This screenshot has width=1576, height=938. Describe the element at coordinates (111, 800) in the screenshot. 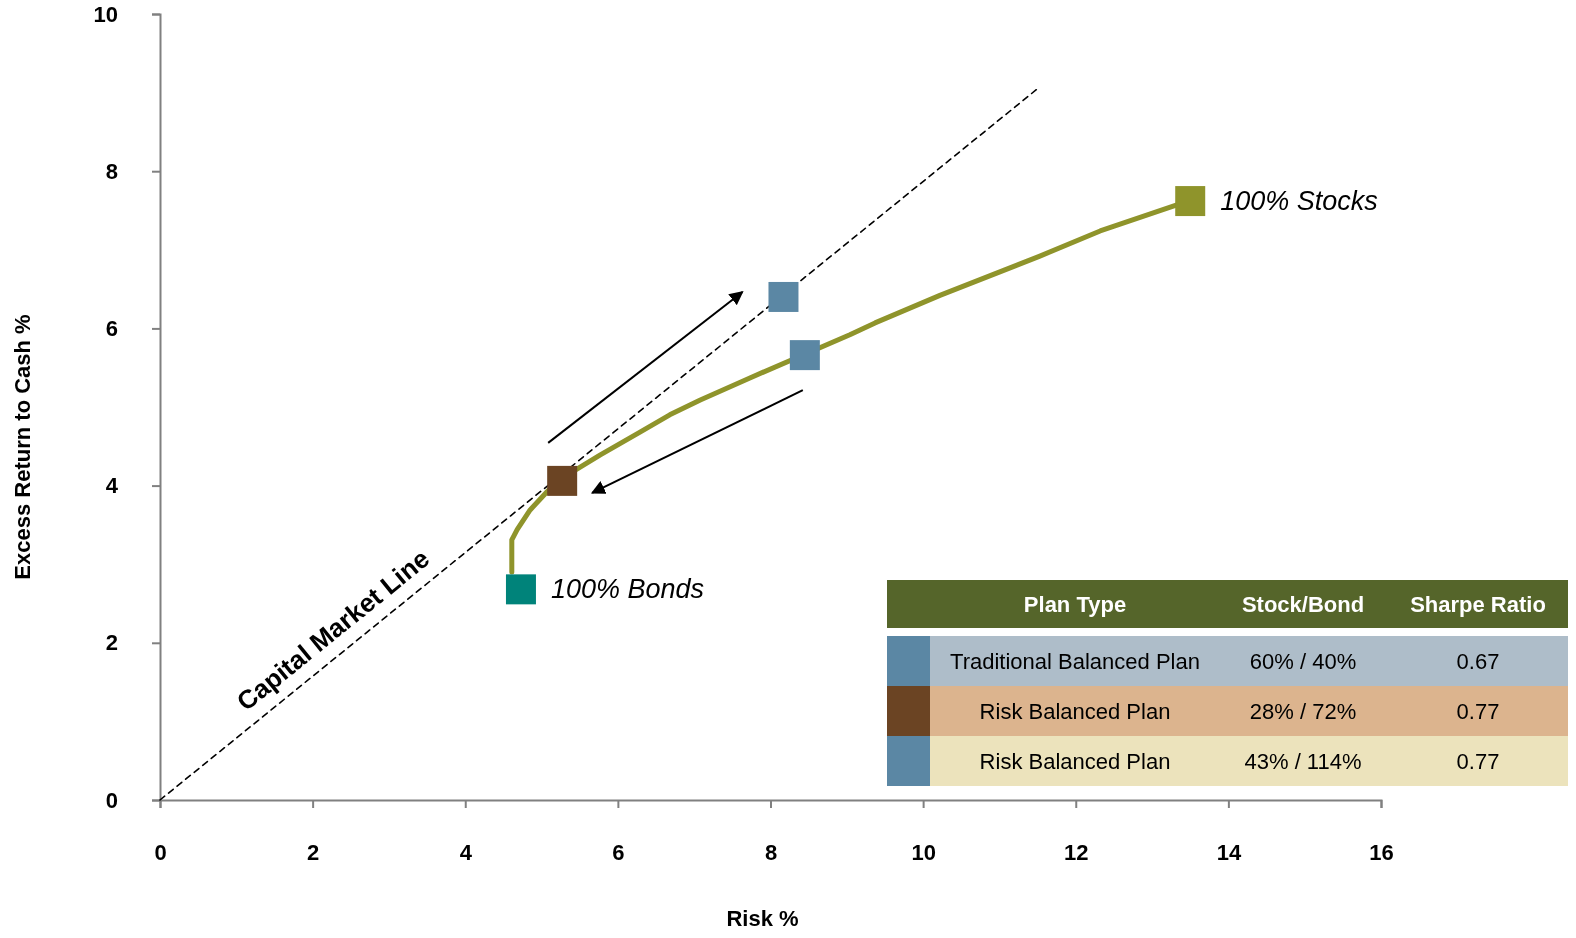

I see `y-tick-label: 0` at that location.